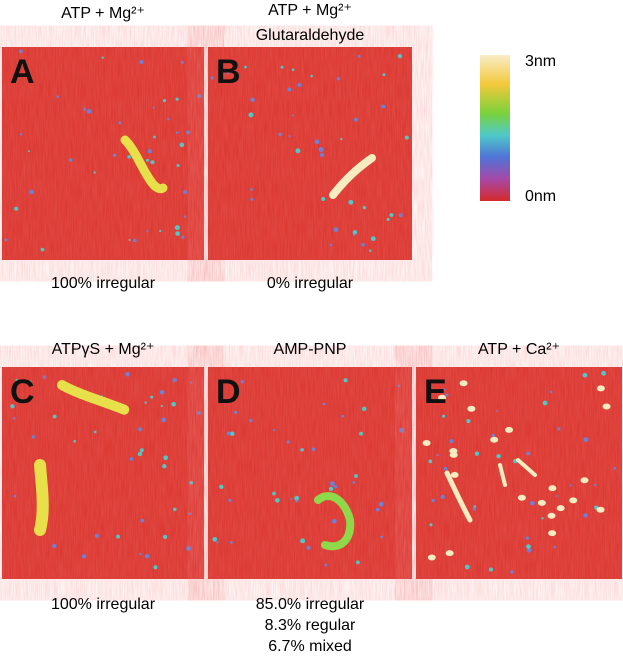 The height and width of the screenshot is (664, 623). I want to click on panel-letter: C, so click(22, 392).